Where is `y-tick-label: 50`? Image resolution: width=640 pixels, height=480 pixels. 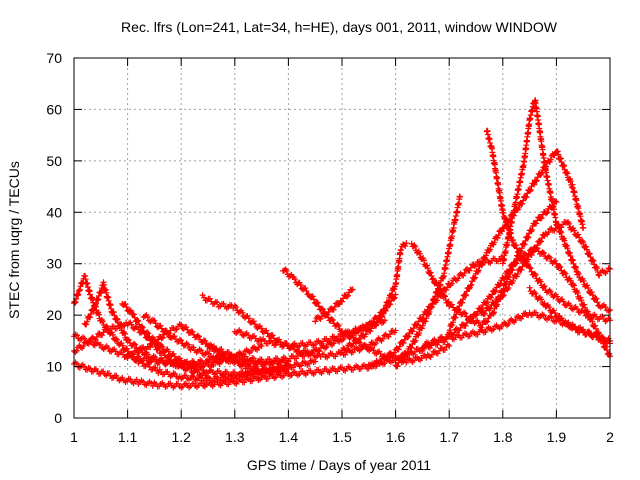 y-tick-label: 50 is located at coordinates (54, 161).